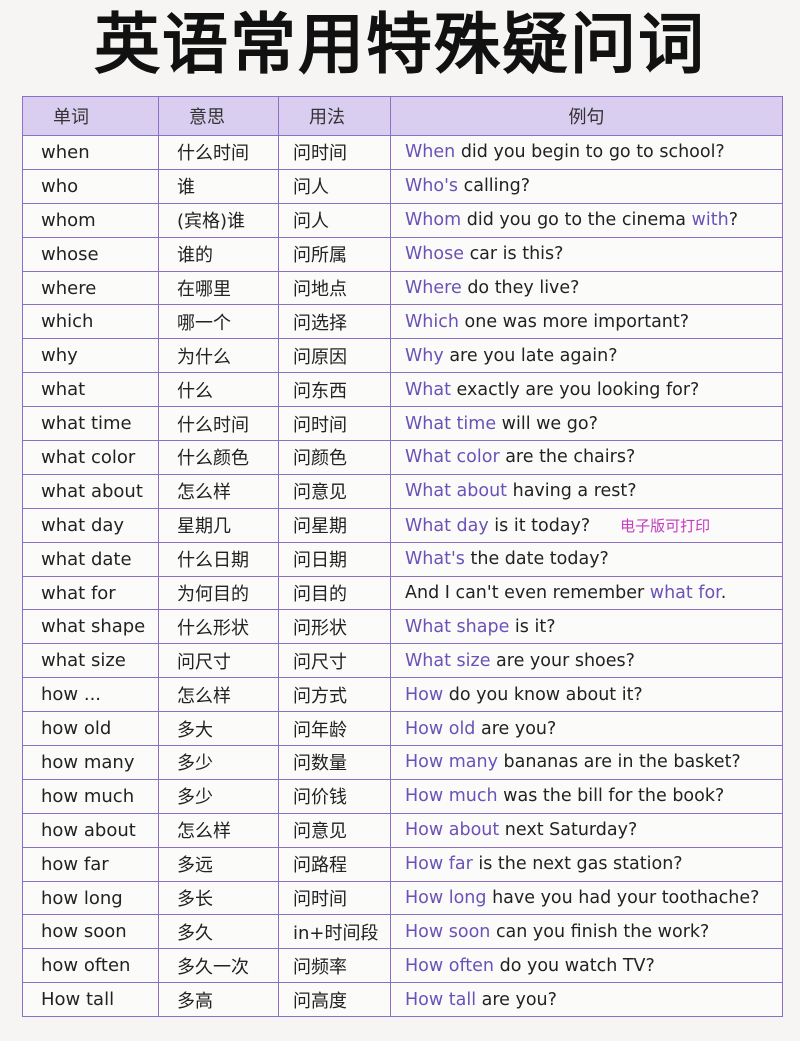  Describe the element at coordinates (586, 254) in the screenshot. I see `example-cell: Whose car is this?` at that location.